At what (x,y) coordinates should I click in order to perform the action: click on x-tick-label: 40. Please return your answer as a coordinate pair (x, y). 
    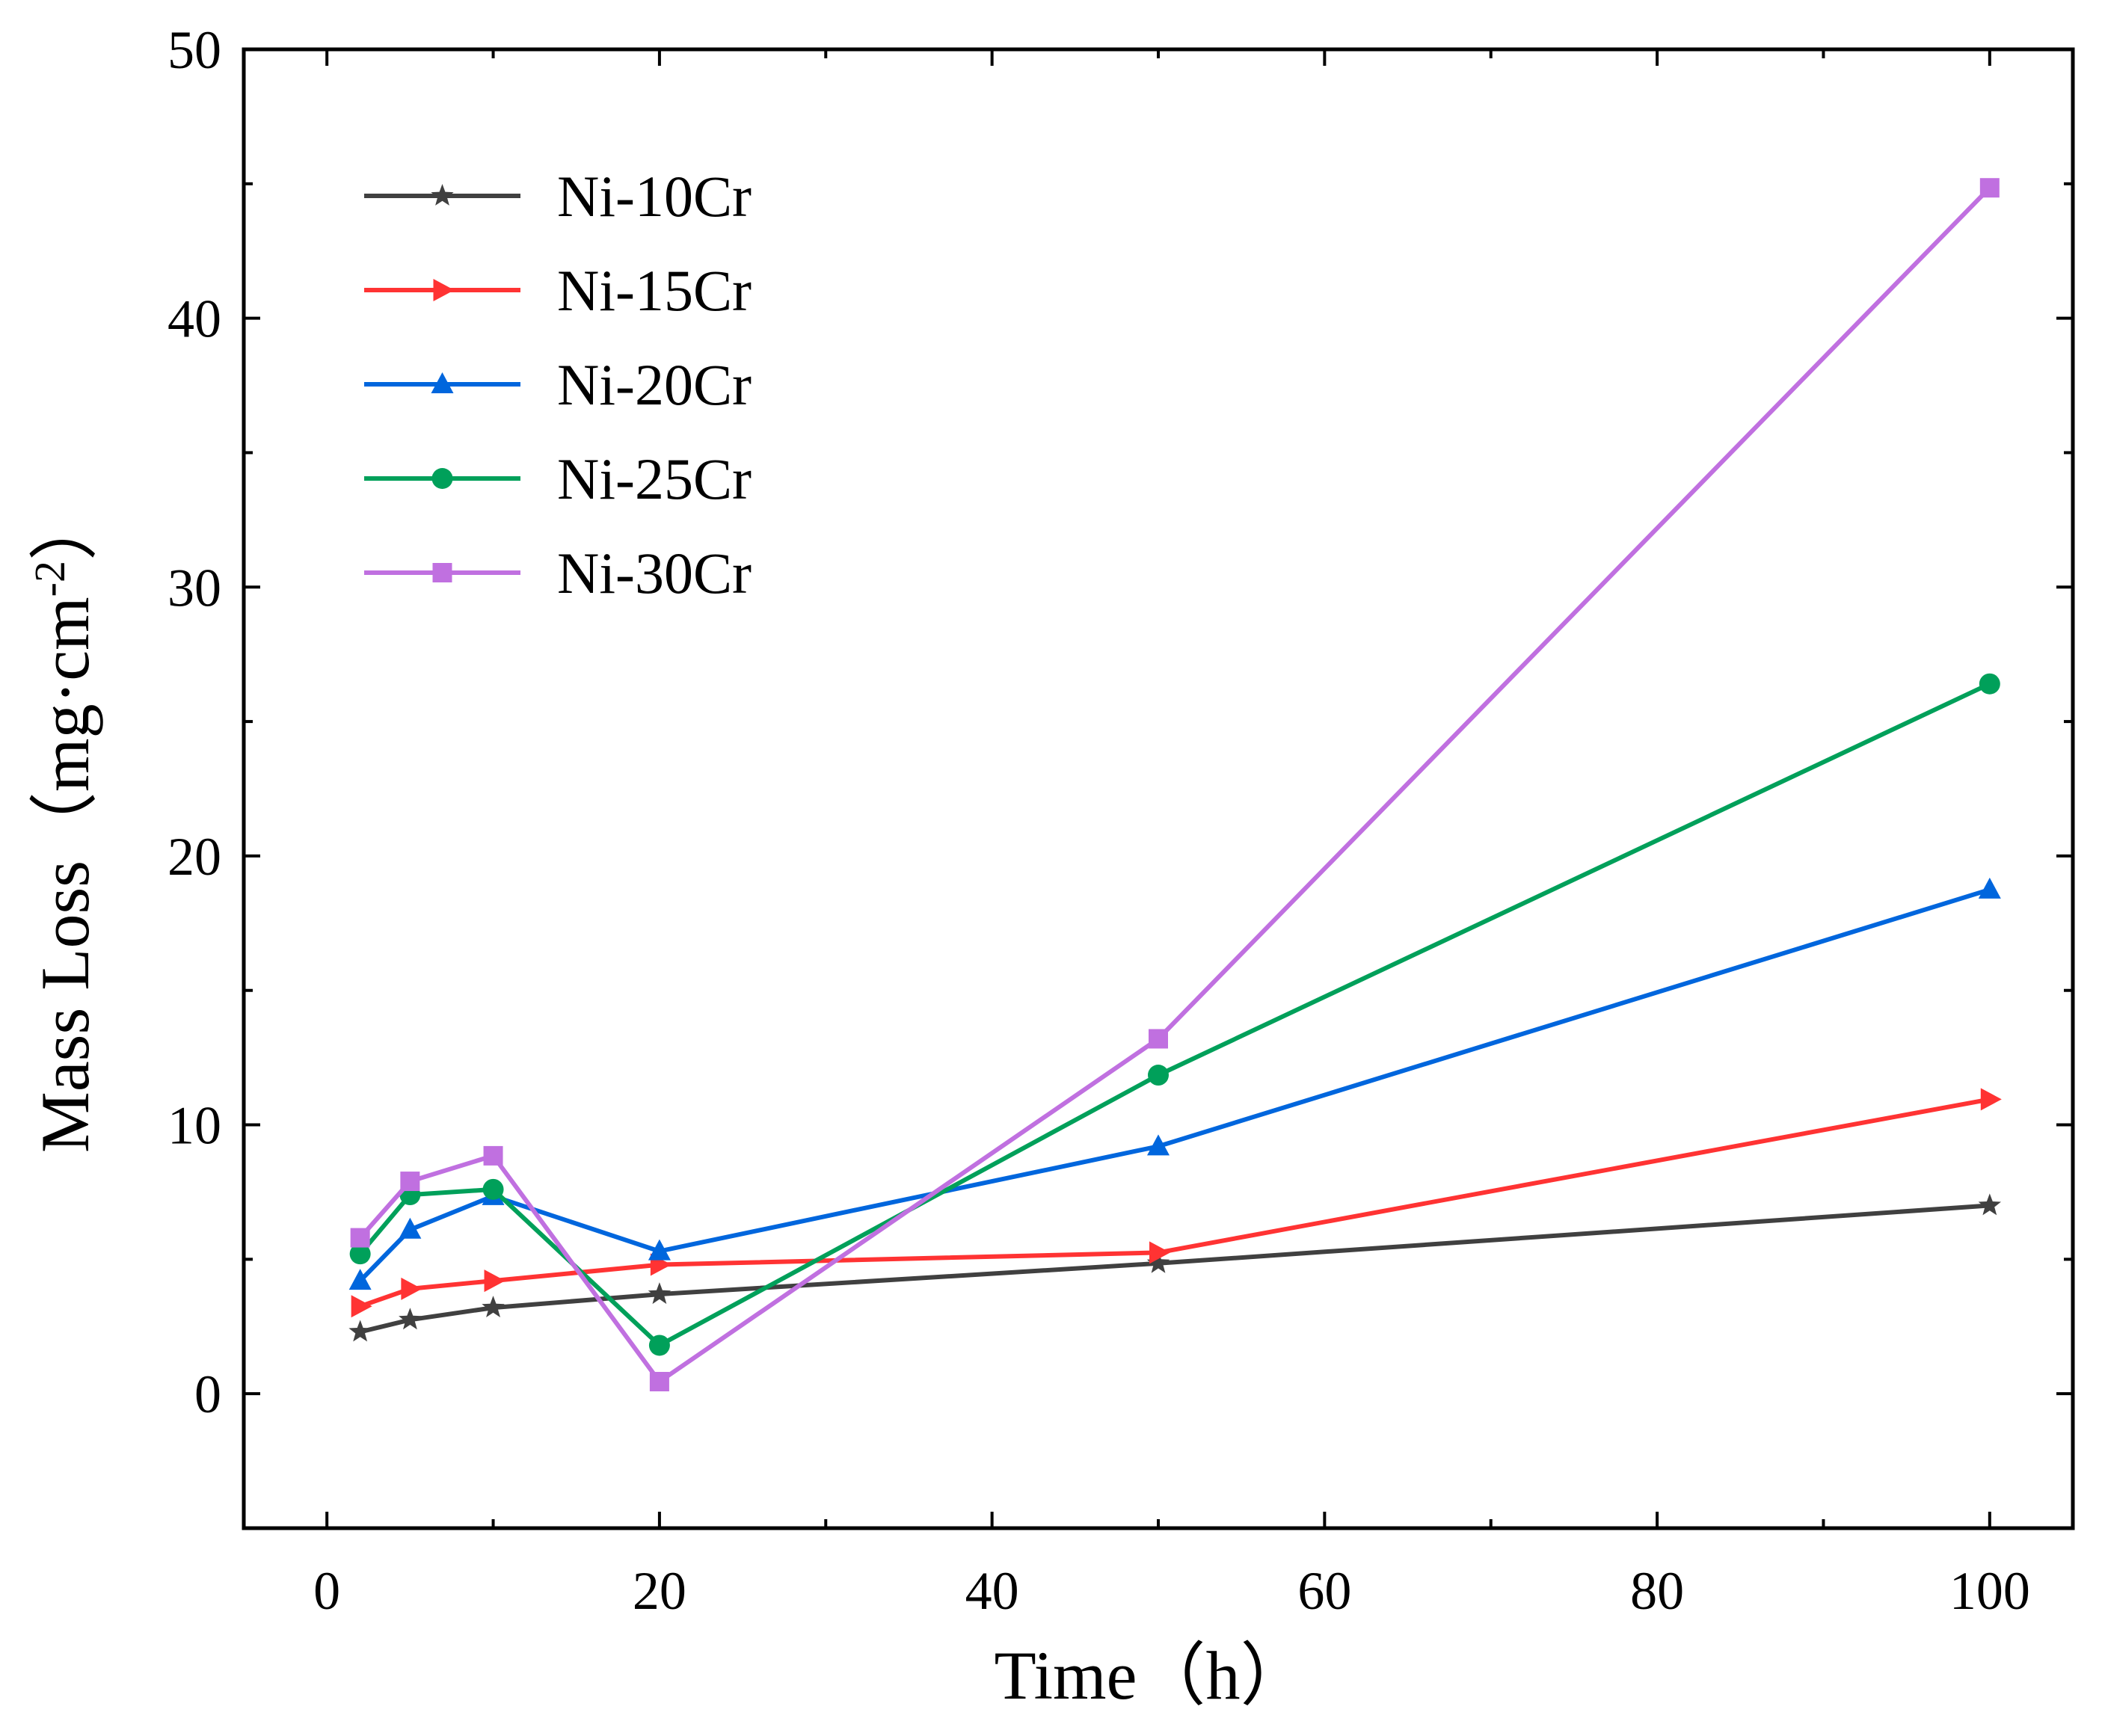
    Looking at the image, I should click on (992, 1591).